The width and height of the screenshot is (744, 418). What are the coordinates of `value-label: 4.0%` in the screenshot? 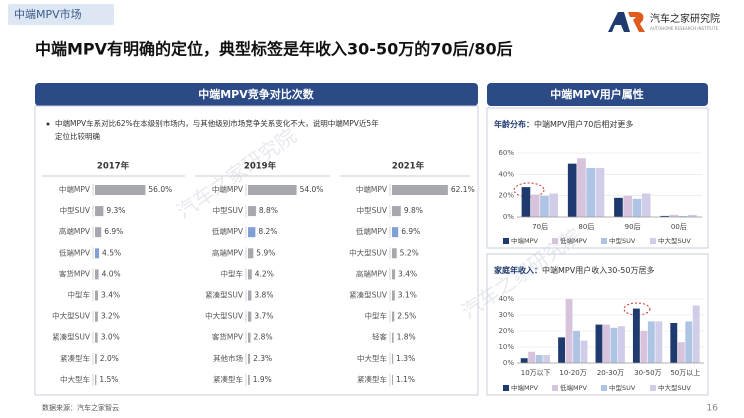 It's located at (111, 273).